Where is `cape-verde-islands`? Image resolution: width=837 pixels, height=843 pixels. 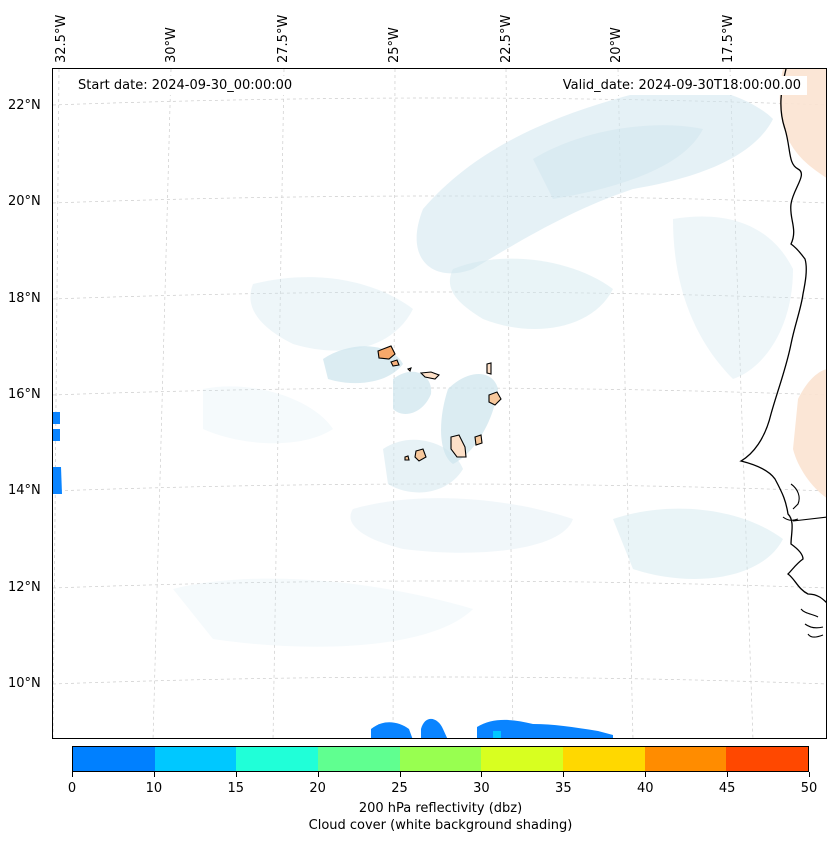 cape-verde-islands is located at coordinates (439, 403).